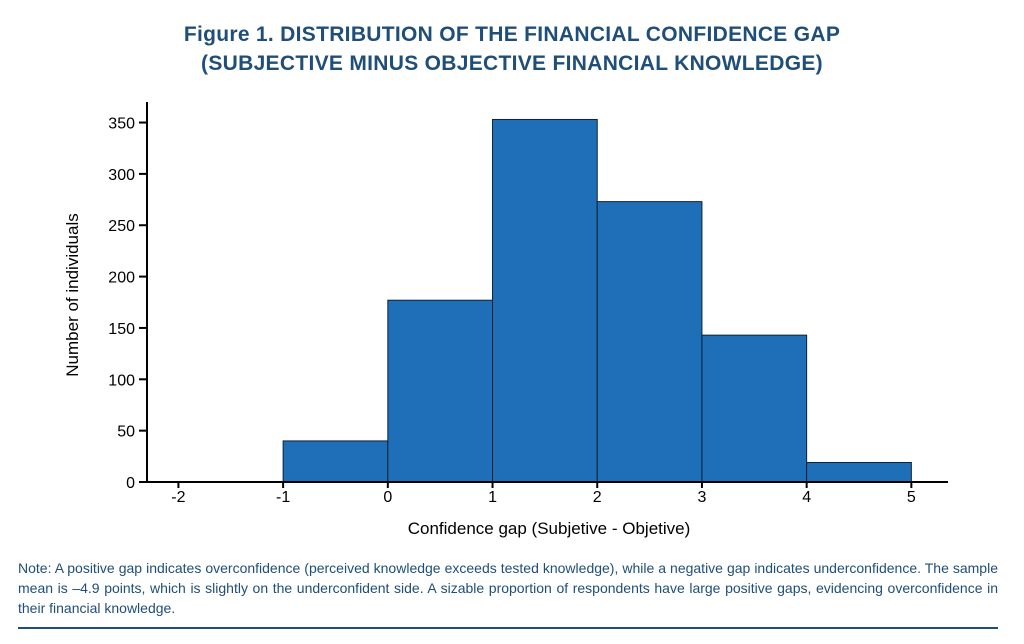 The height and width of the screenshot is (644, 1024). What do you see at coordinates (492, 497) in the screenshot?
I see `x-tick-label-3: 1` at bounding box center [492, 497].